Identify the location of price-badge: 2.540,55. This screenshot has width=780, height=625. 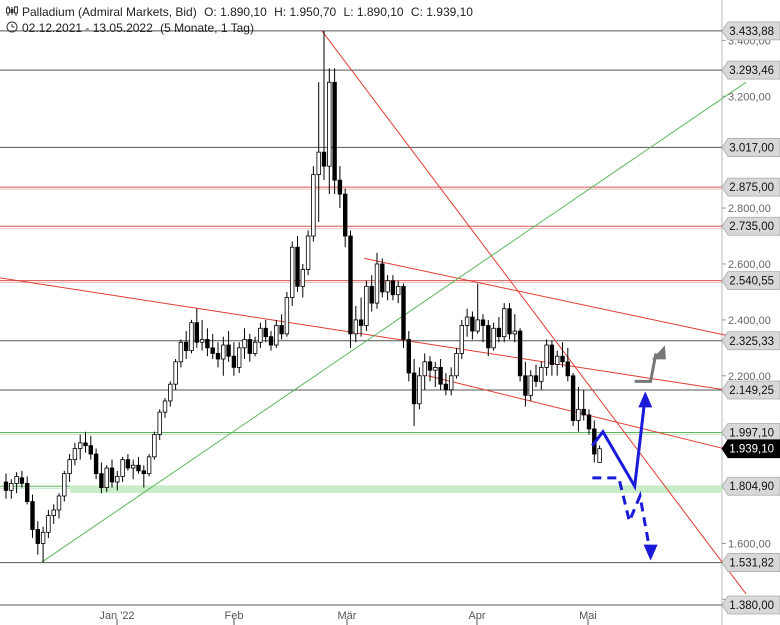
(750, 280).